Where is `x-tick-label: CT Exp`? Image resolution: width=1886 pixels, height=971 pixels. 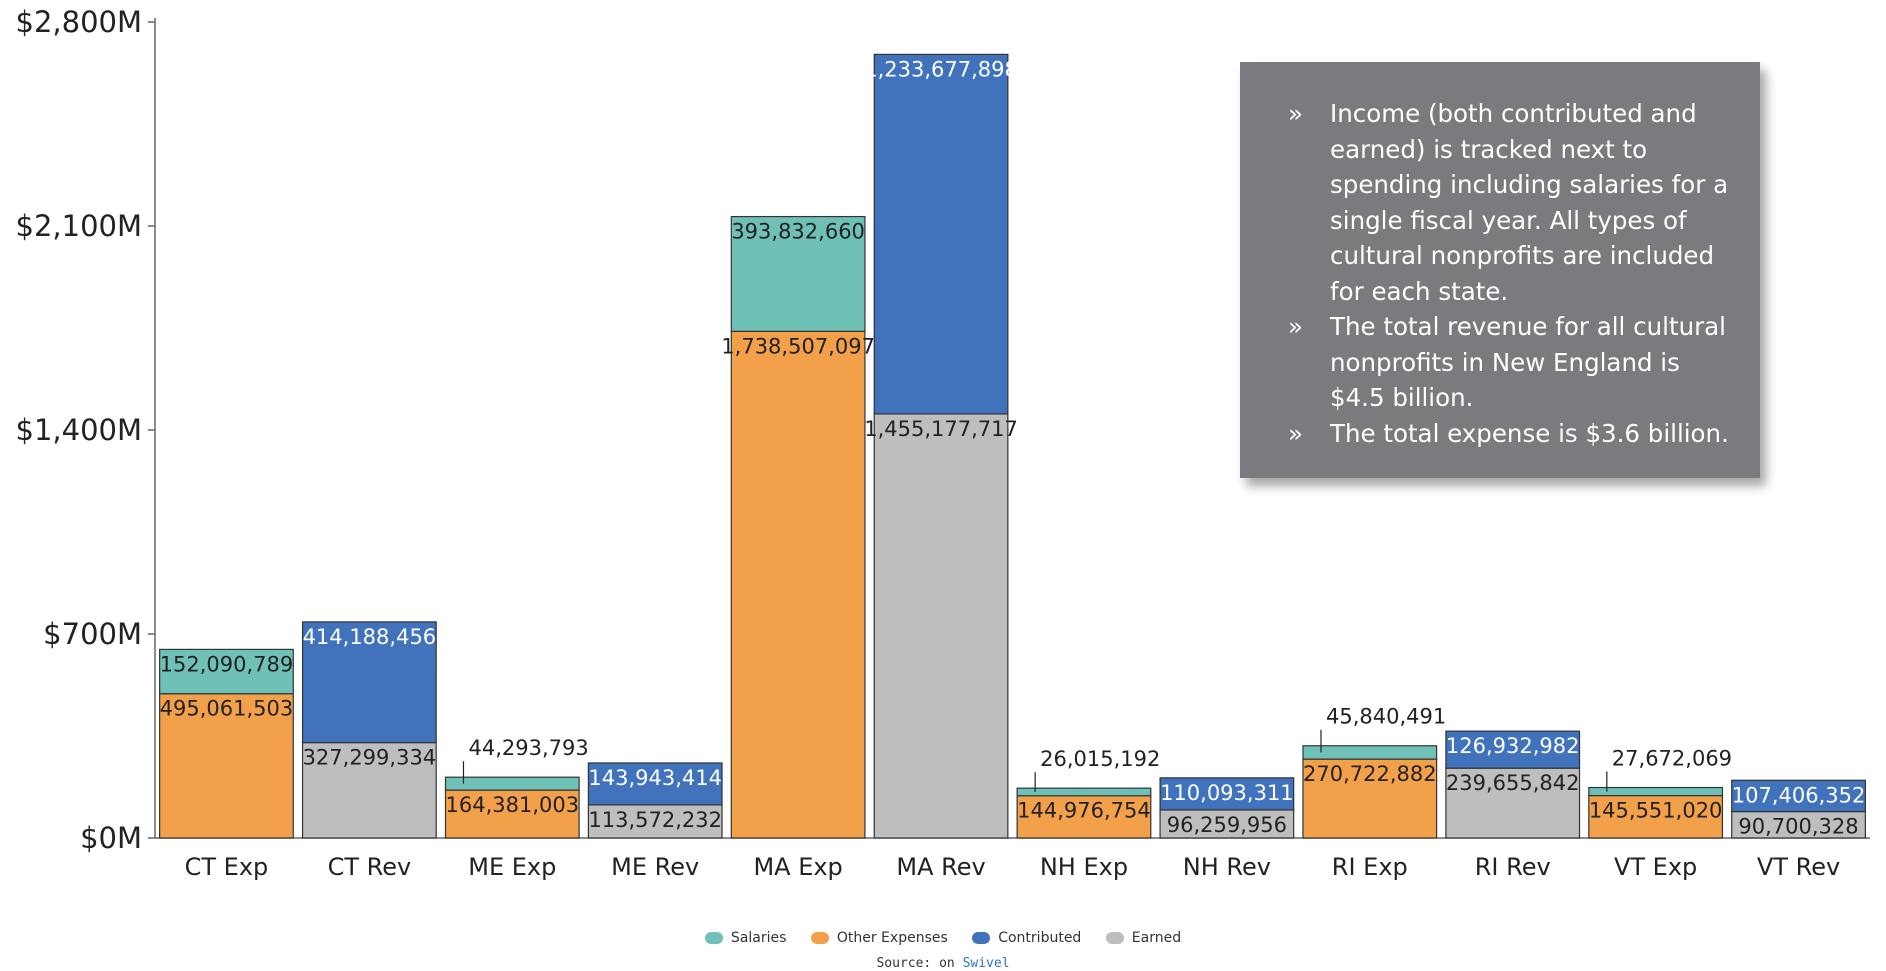 x-tick-label: CT Exp is located at coordinates (227, 867).